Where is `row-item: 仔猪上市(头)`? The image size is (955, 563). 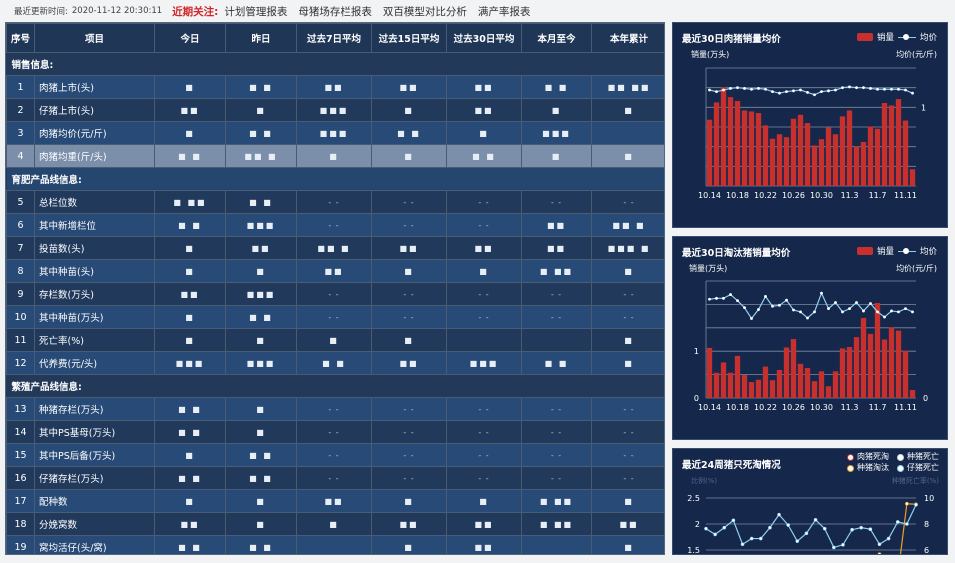
row-item: 仔猪上市(头) is located at coordinates (94, 110).